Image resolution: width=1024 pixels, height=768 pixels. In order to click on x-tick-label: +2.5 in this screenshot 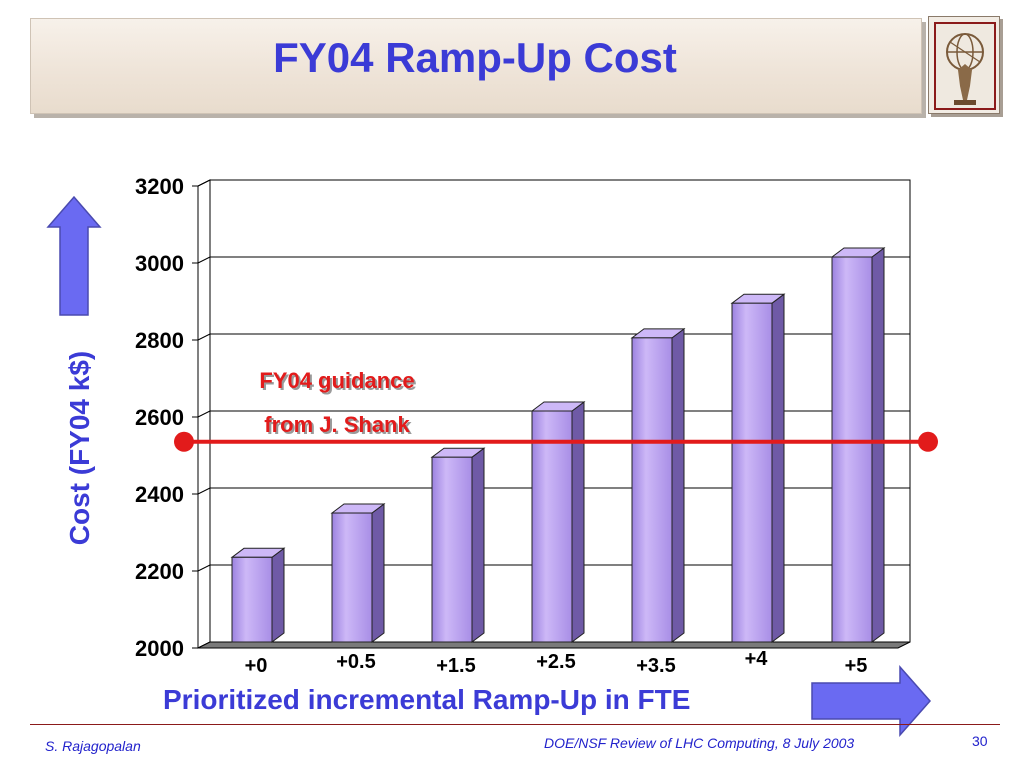, I will do `click(555, 662)`.